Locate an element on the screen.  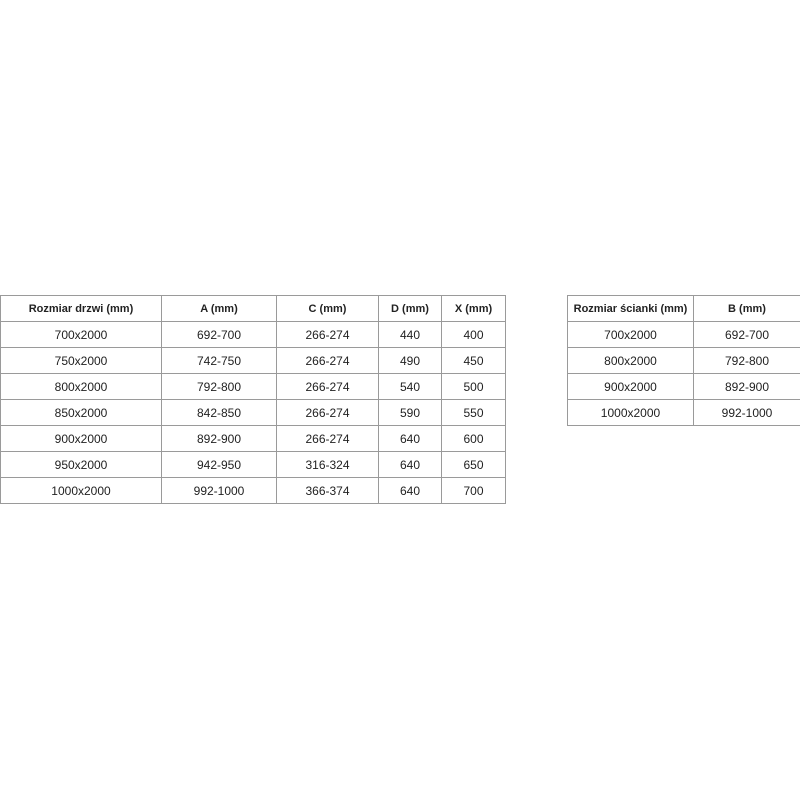
table-row: 850x2000 842-850 266-274 590 550 is located at coordinates (253, 412).